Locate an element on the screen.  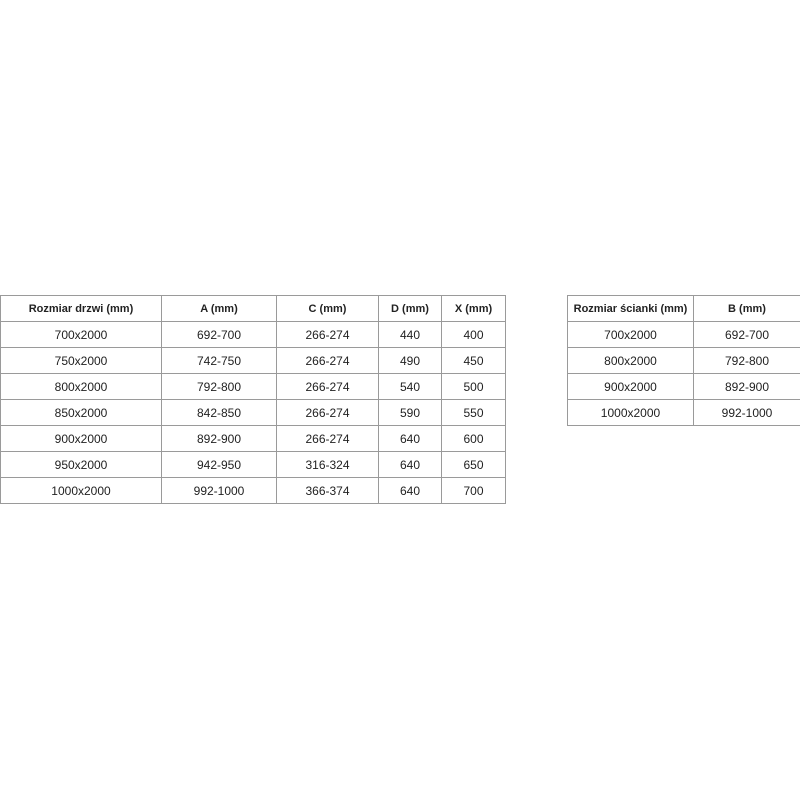
table-row: 850x2000 842-850 266-274 590 550 is located at coordinates (253, 412).